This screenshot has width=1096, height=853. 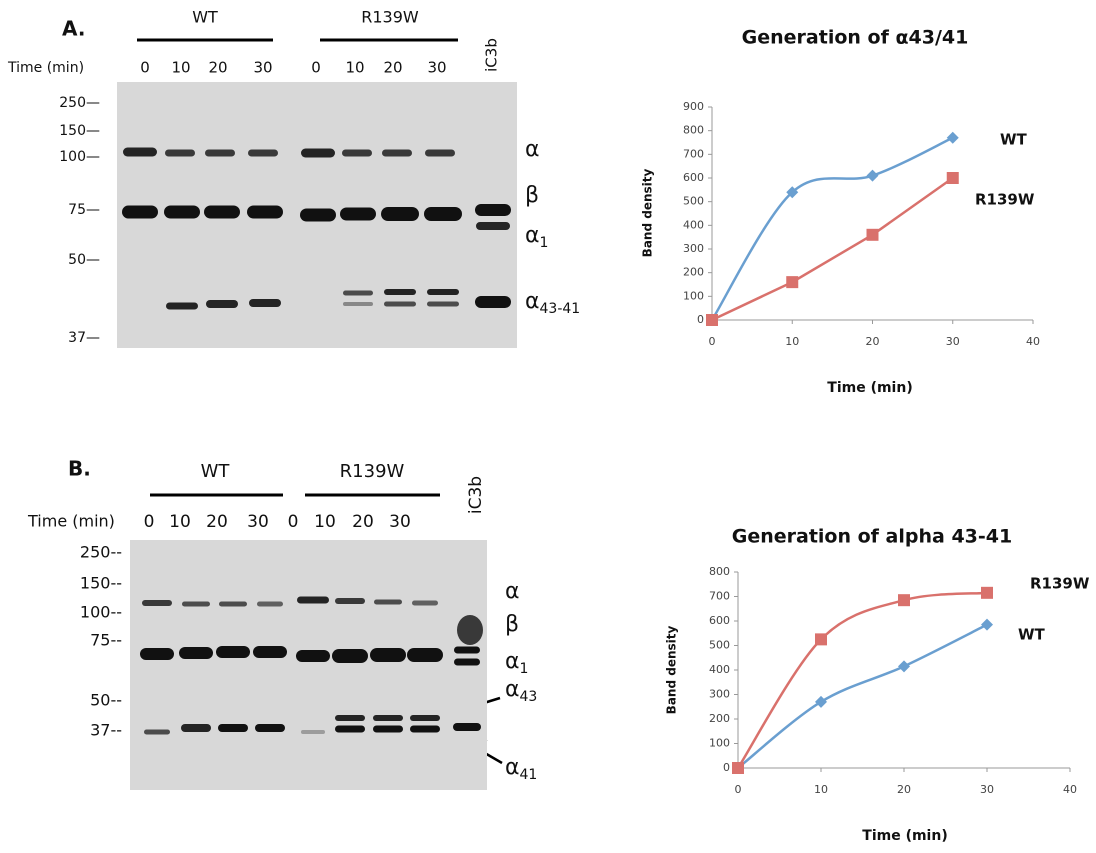 I want to click on group-label: R139W, so click(x=390, y=17).